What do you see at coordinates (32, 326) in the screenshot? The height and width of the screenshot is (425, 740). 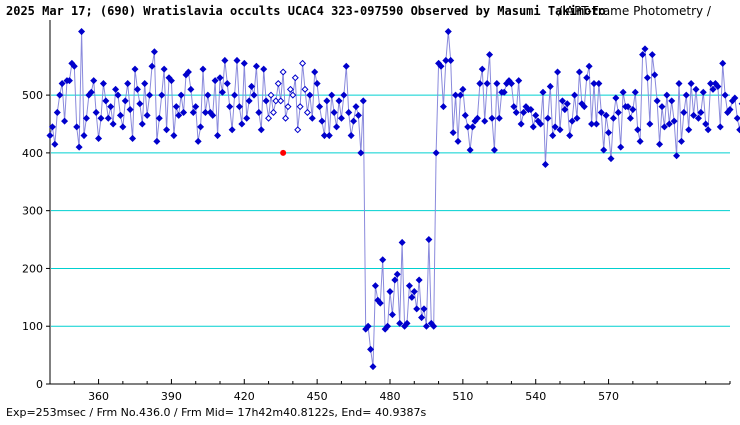 I see `y-tick-label-1: 100` at bounding box center [32, 326].